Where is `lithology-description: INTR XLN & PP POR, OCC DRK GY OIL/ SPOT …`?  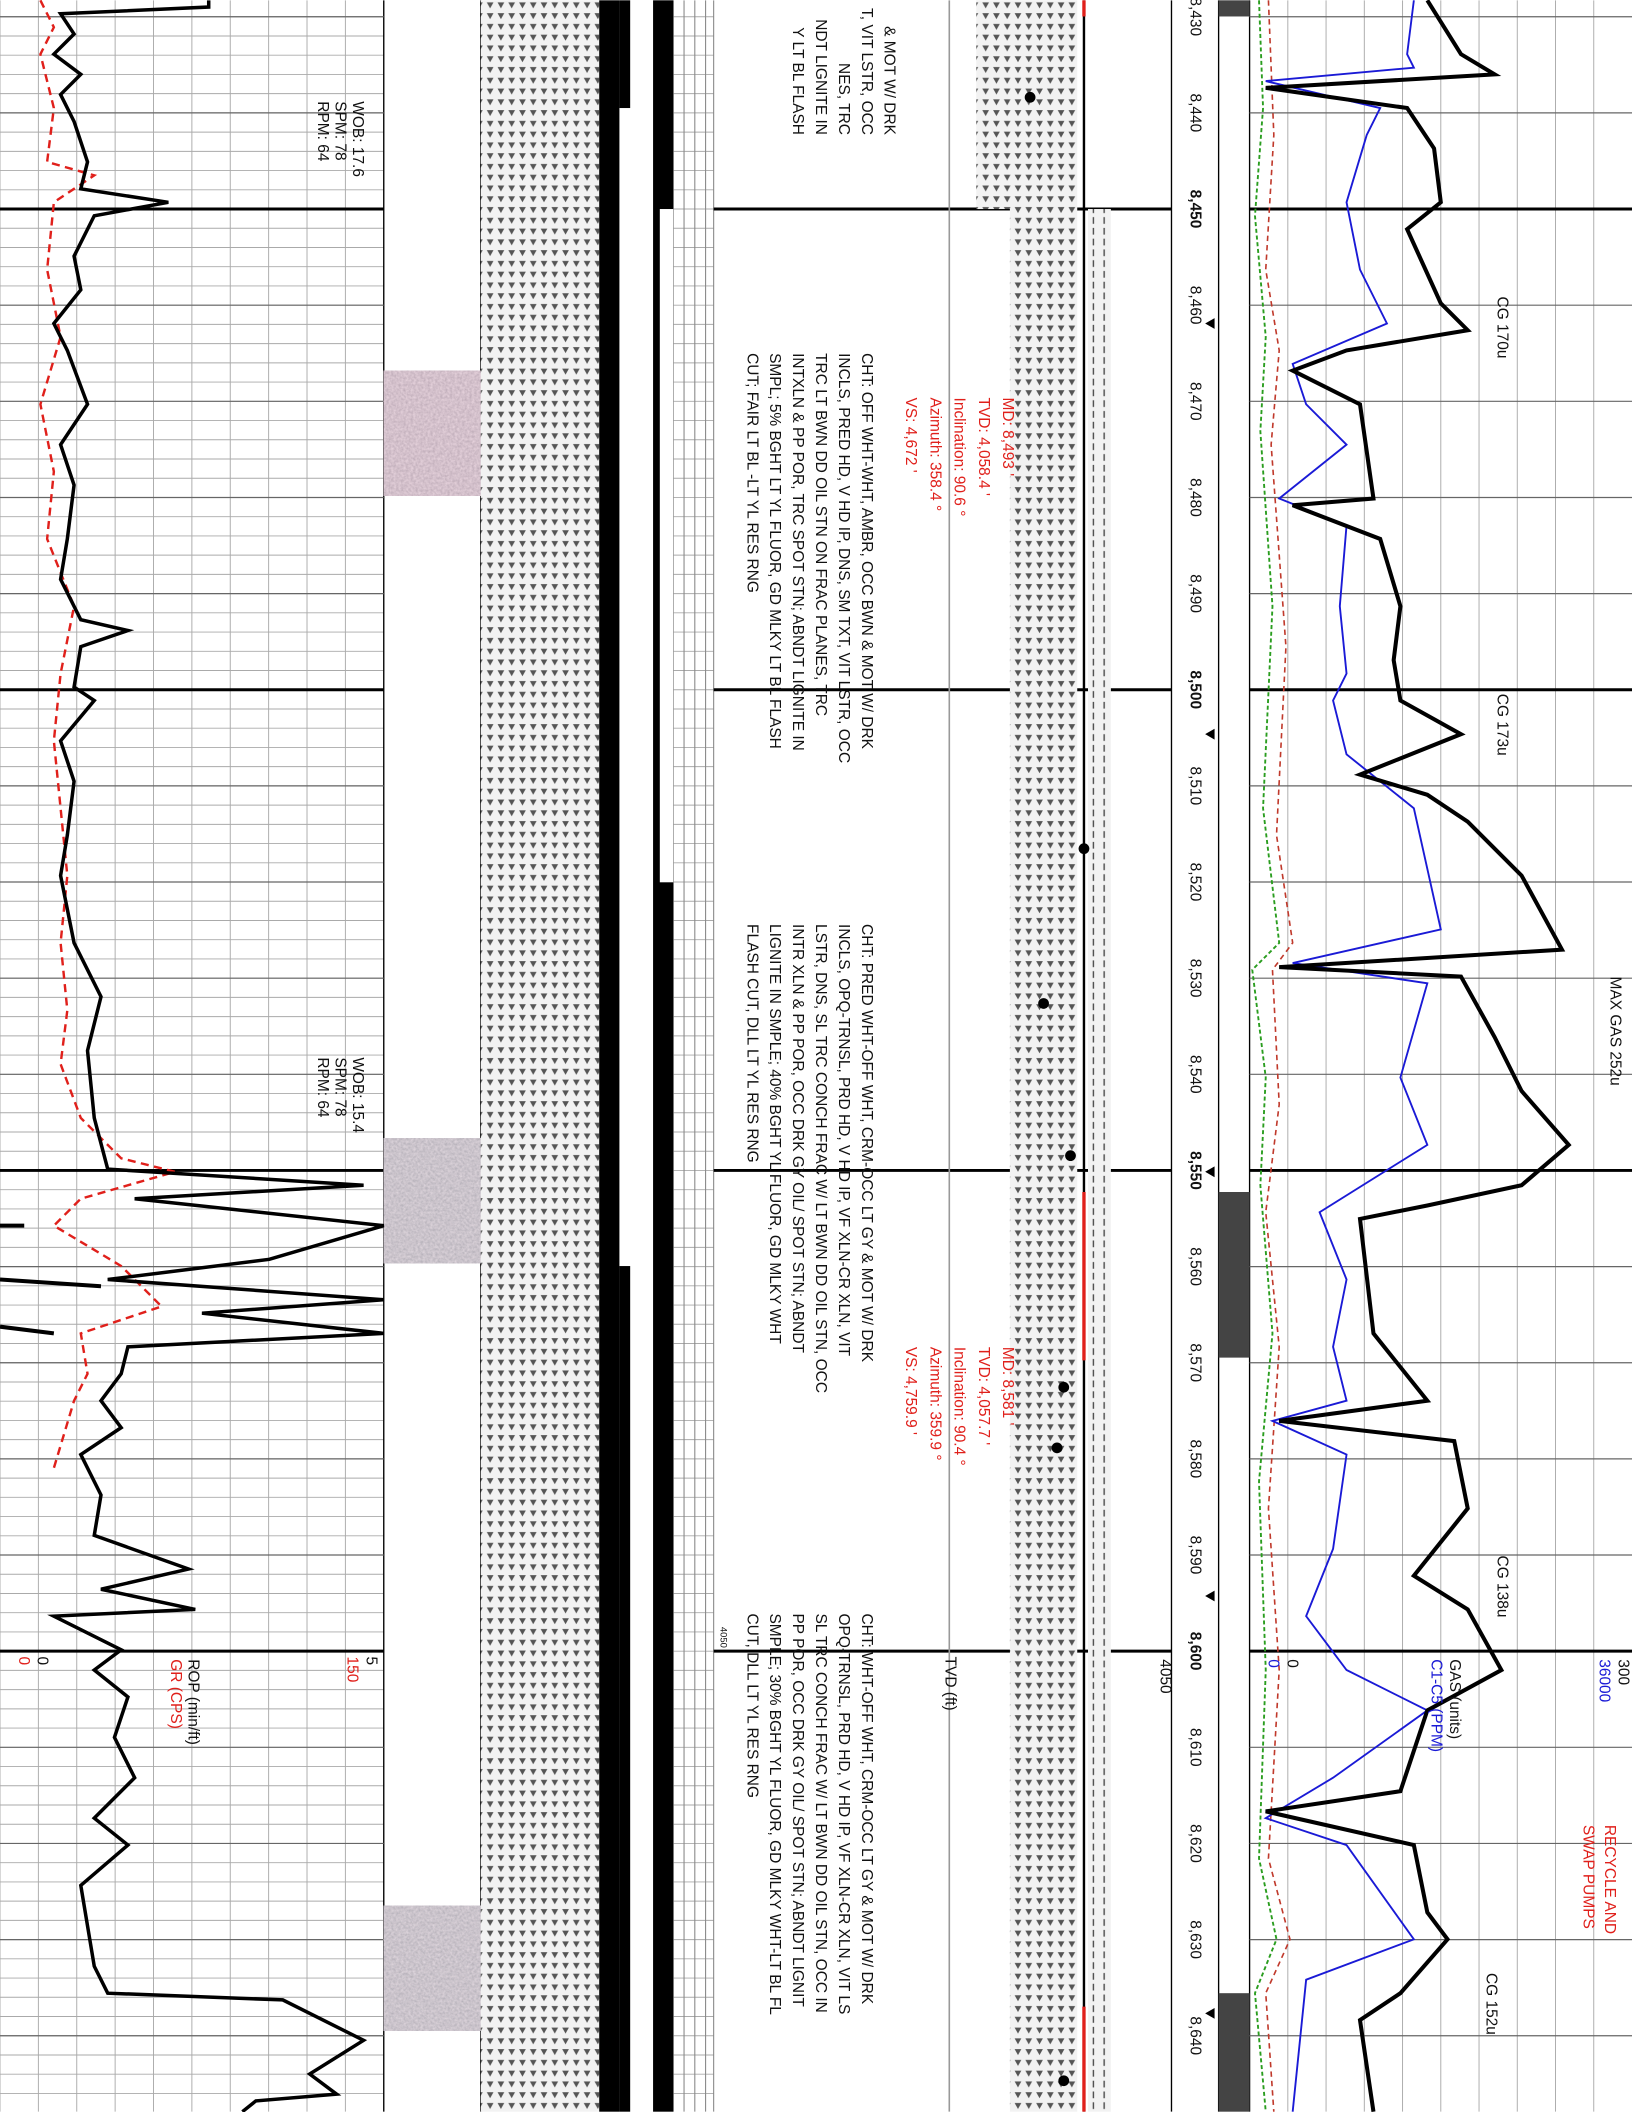 lithology-description: INTR XLN & PP POR, OCC DRK GY OIL/ SPOT … is located at coordinates (797, 1138).